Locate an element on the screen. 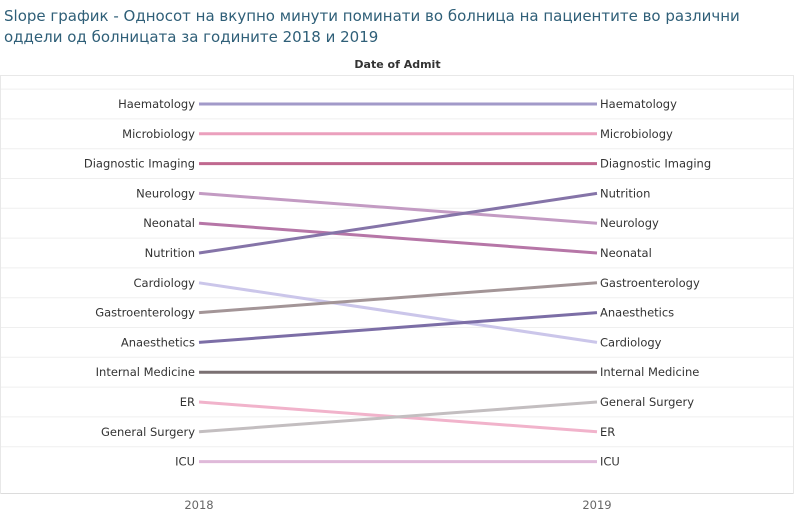 Image resolution: width=795 pixels, height=512 pixels. end-label: Neonatal is located at coordinates (626, 253).